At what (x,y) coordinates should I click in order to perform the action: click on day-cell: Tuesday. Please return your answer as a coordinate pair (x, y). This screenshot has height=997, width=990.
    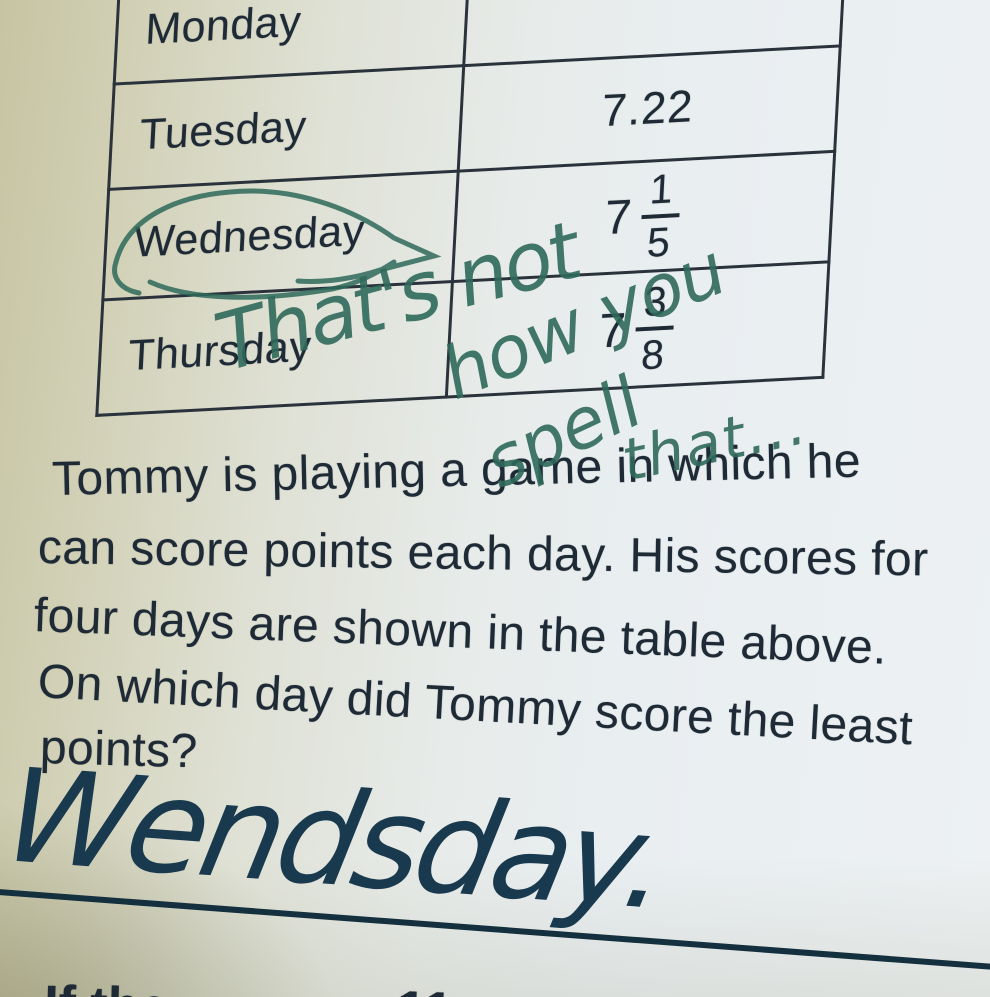
    Looking at the image, I should click on (223, 130).